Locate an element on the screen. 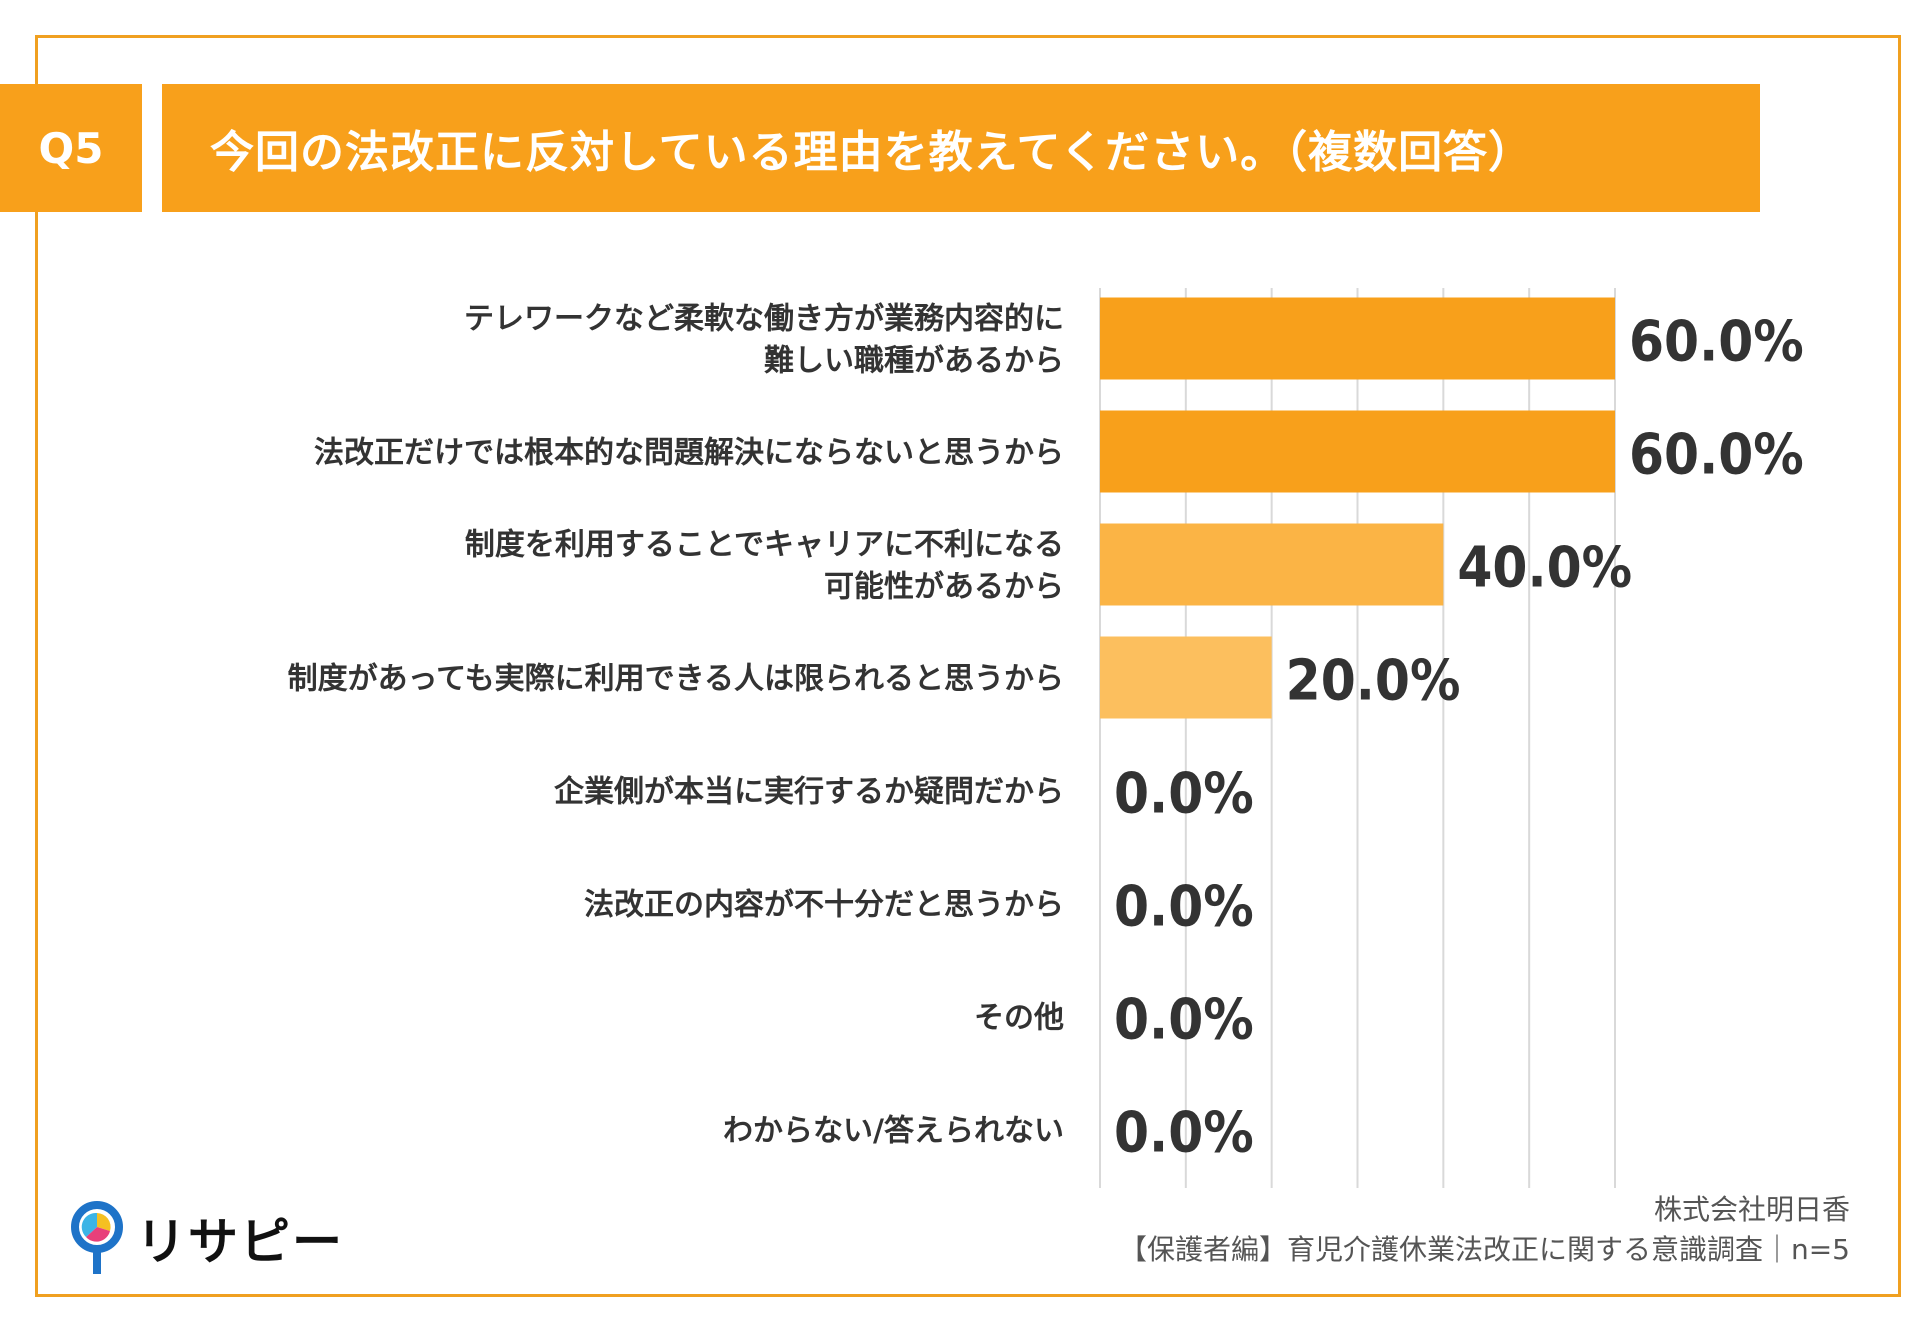 This screenshot has width=1920, height=1329. category-label-5: 法改正の内容が不十分だと思うから is located at coordinates (824, 905).